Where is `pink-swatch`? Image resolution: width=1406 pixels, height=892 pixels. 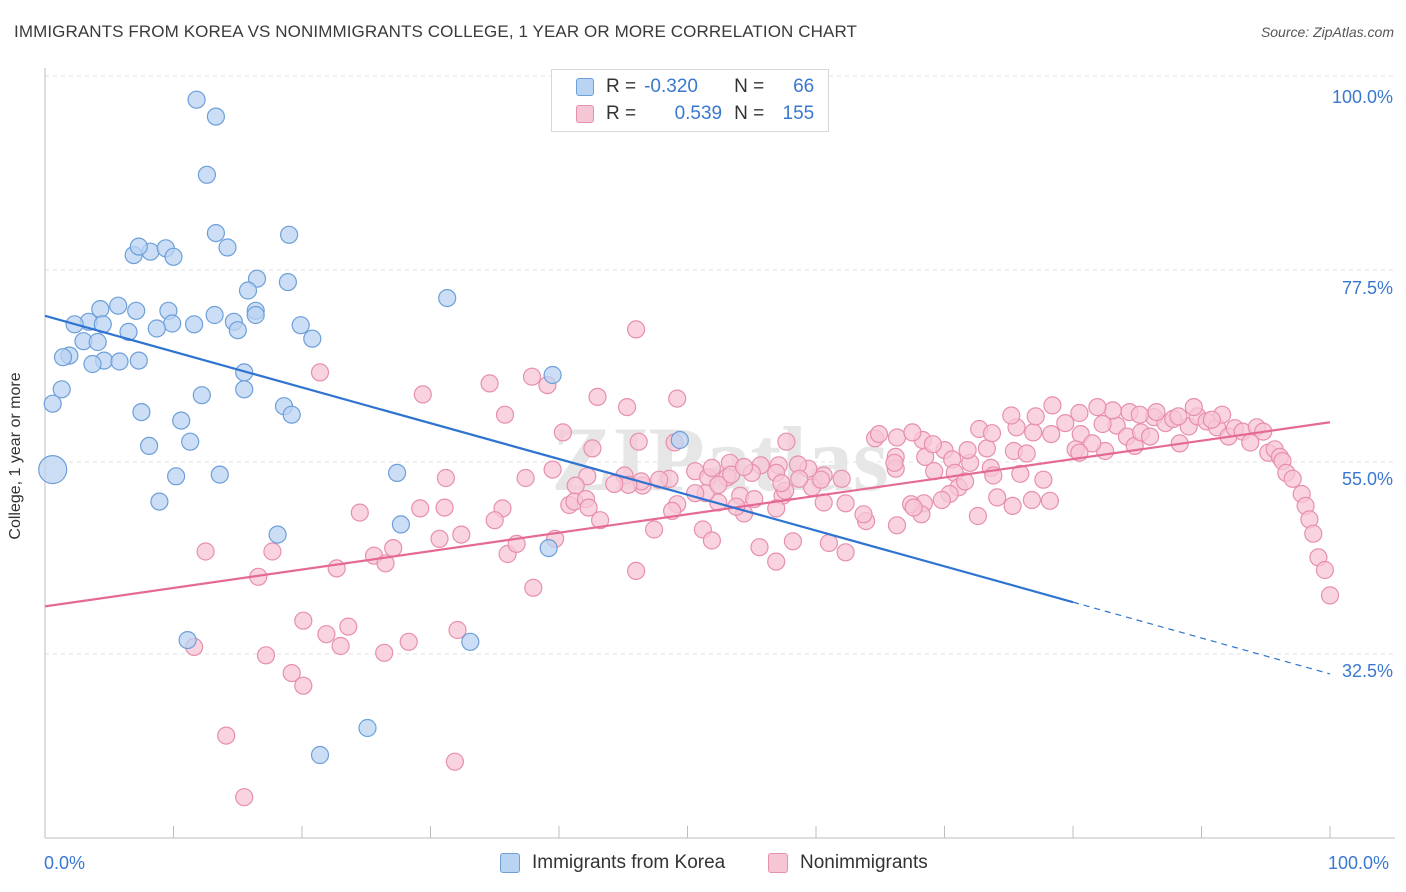 pink-swatch is located at coordinates (585, 114).